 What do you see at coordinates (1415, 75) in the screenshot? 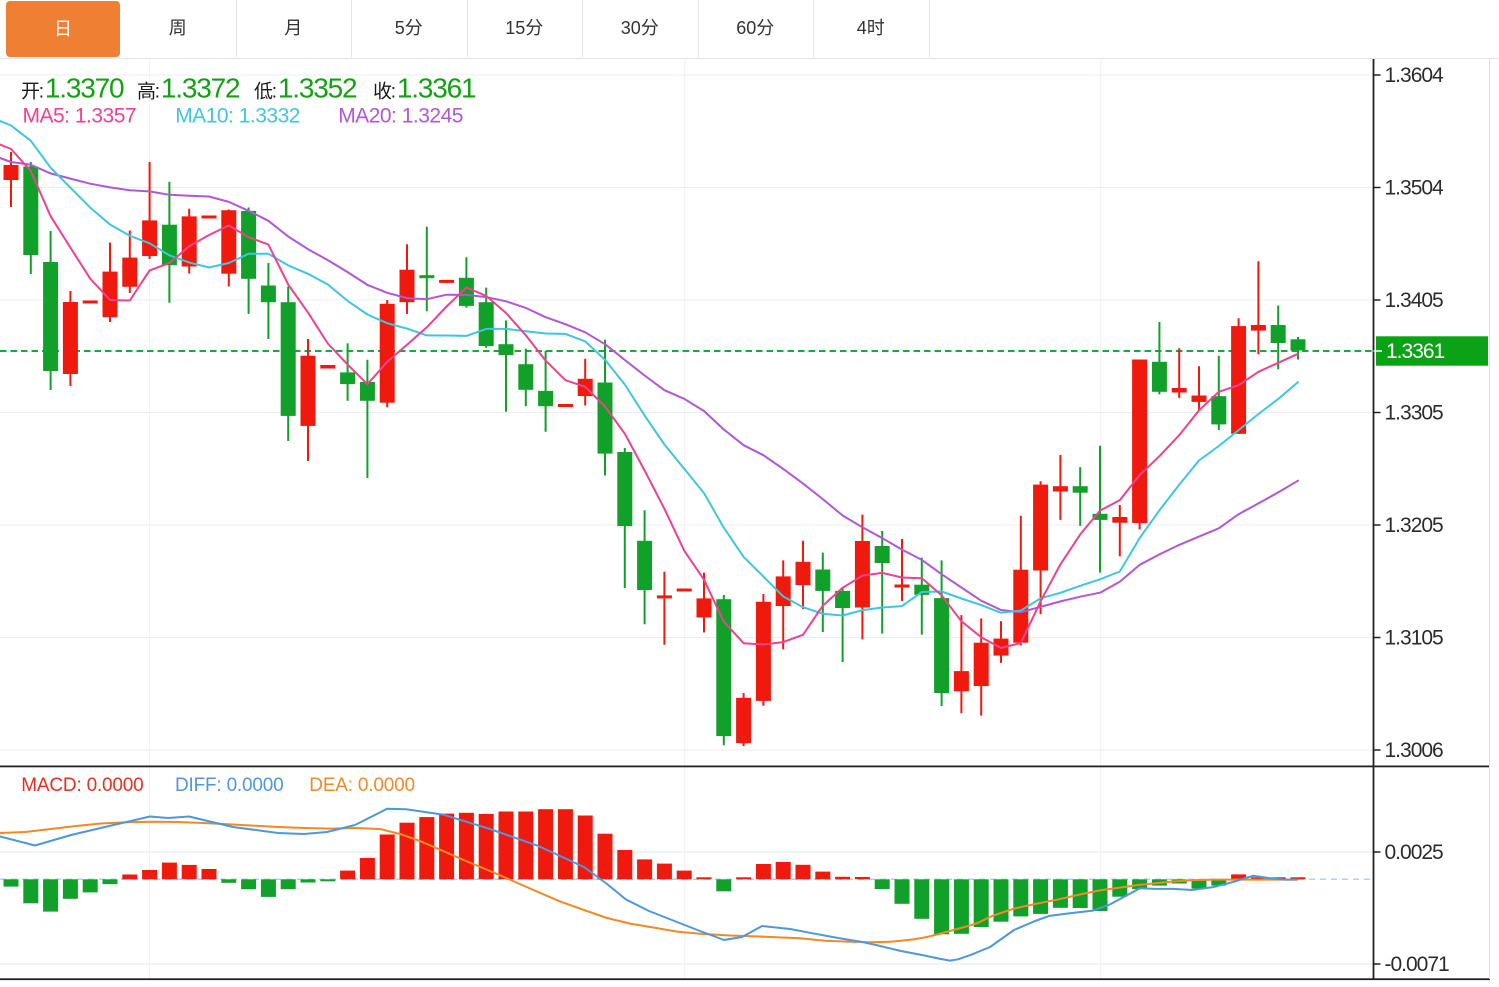
I see `svg-text: 1.3604` at bounding box center [1415, 75].